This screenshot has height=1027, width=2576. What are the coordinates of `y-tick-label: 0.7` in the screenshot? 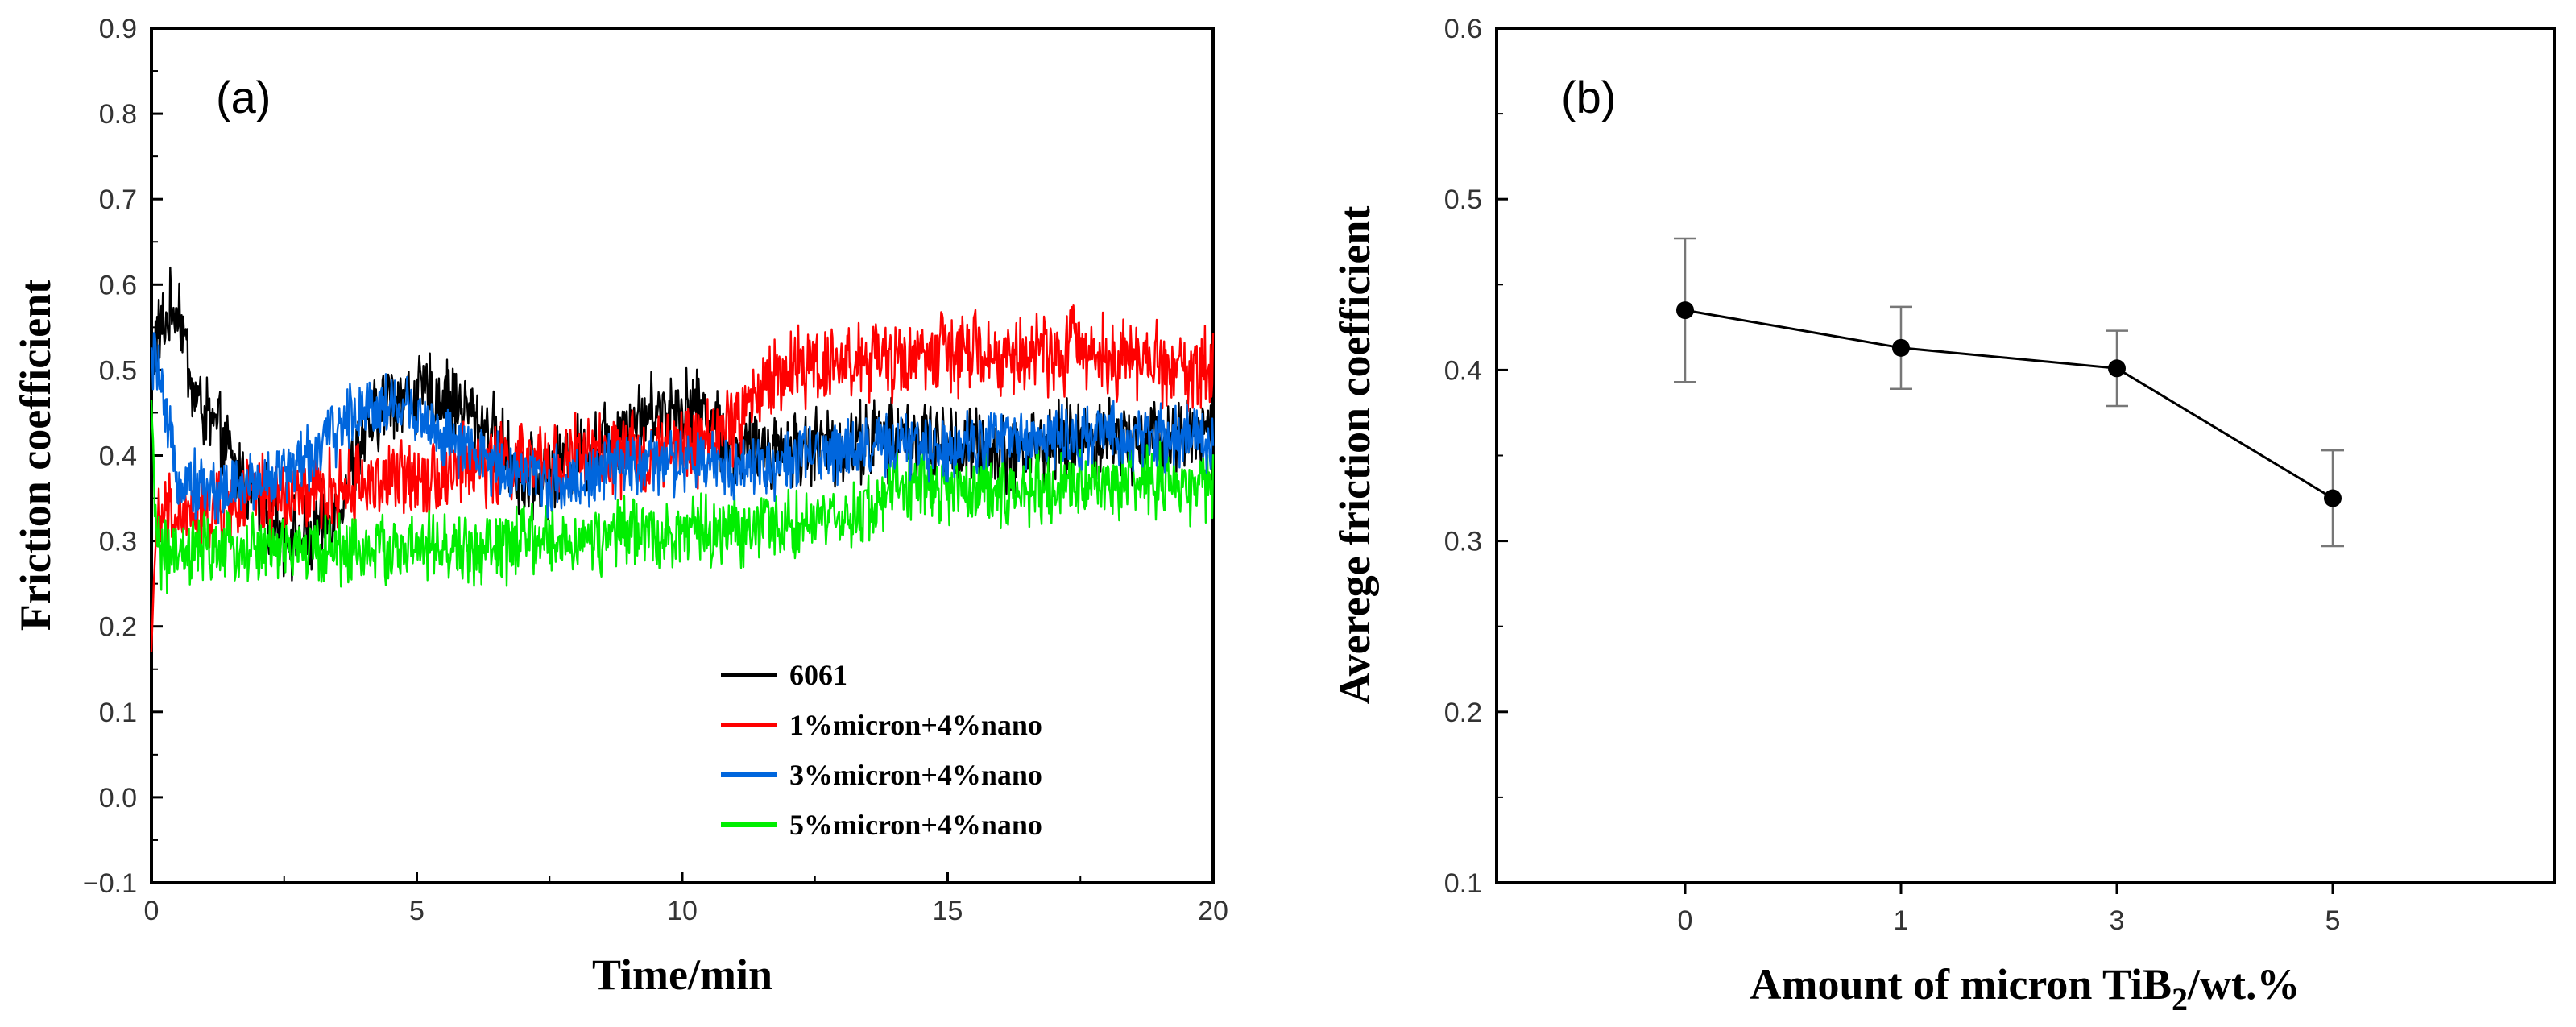 It's located at (118, 199).